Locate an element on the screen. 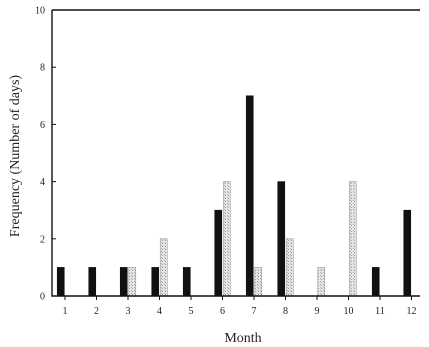 The image size is (429, 347). y-tick-label: 10 is located at coordinates (40, 11).